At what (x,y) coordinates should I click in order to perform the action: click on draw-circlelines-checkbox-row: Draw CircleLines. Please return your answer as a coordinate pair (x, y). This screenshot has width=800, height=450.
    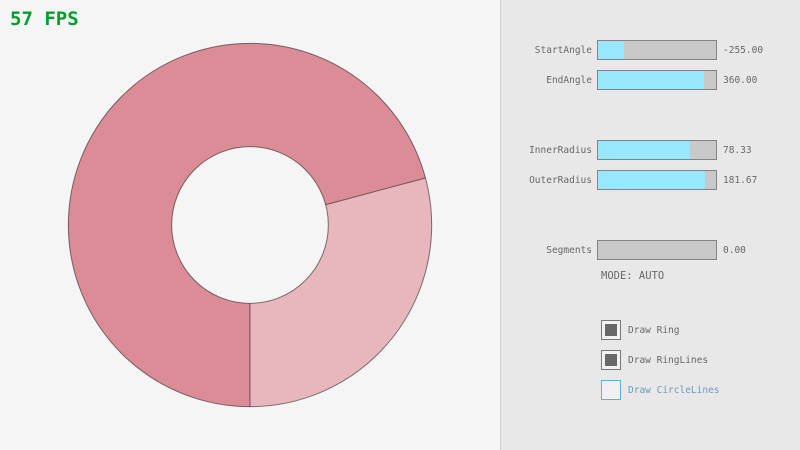
    Looking at the image, I should click on (660, 390).